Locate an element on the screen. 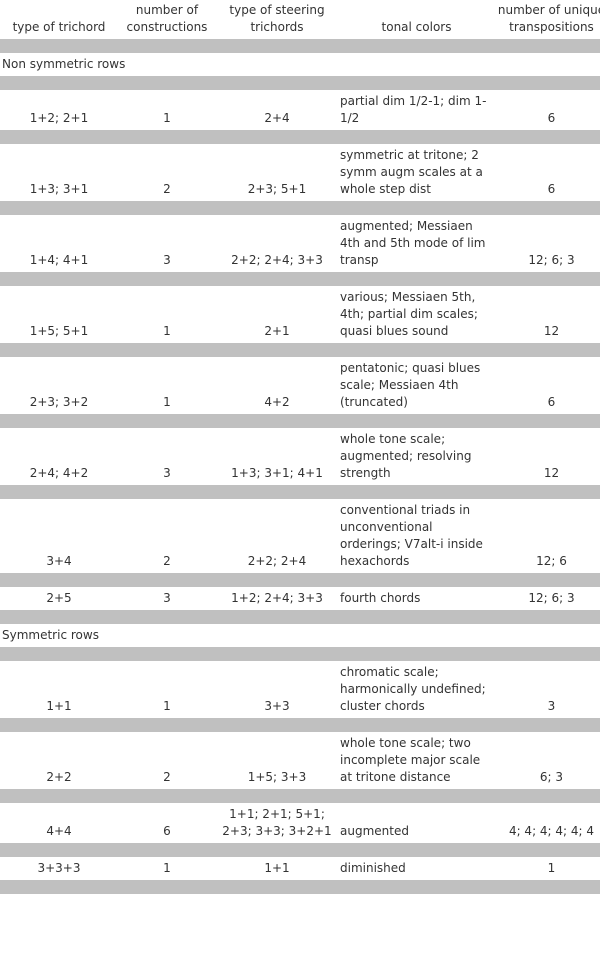 Image resolution: width=600 pixels, height=958 pixels. cell-steering: 2+4 is located at coordinates (277, 118).